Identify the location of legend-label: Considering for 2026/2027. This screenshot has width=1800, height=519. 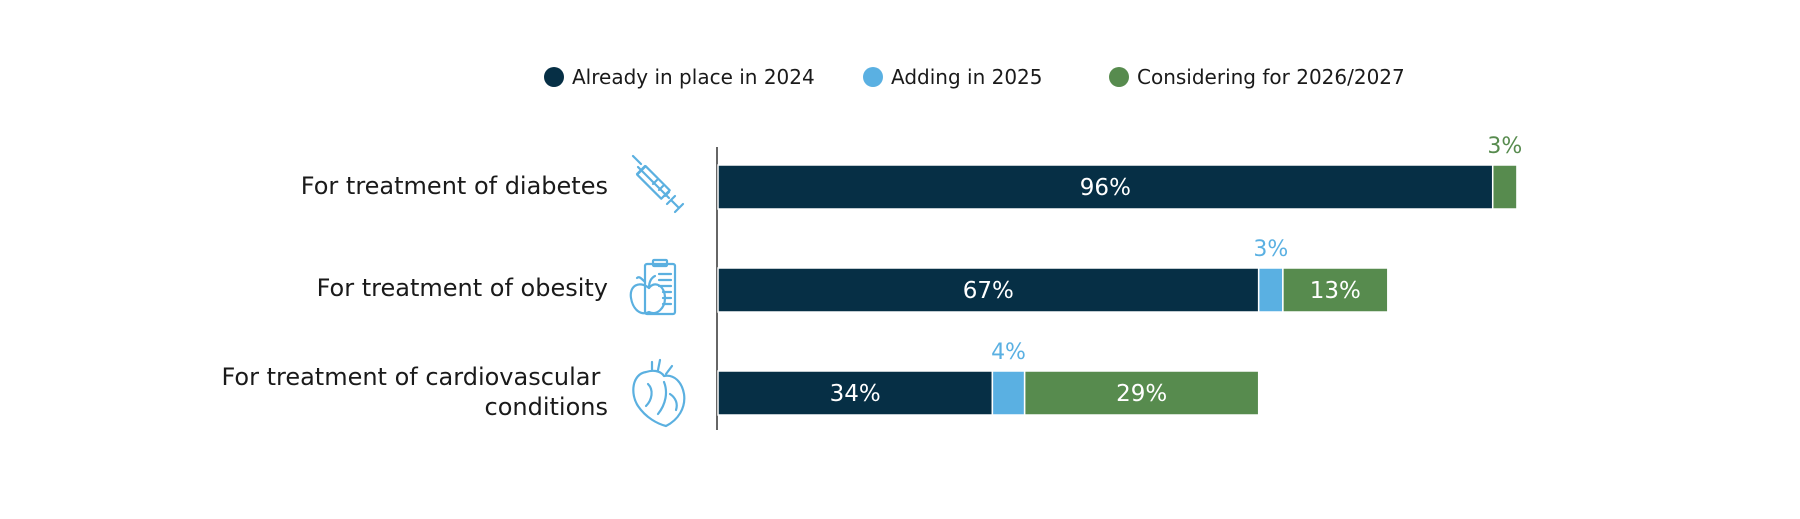
(1271, 77).